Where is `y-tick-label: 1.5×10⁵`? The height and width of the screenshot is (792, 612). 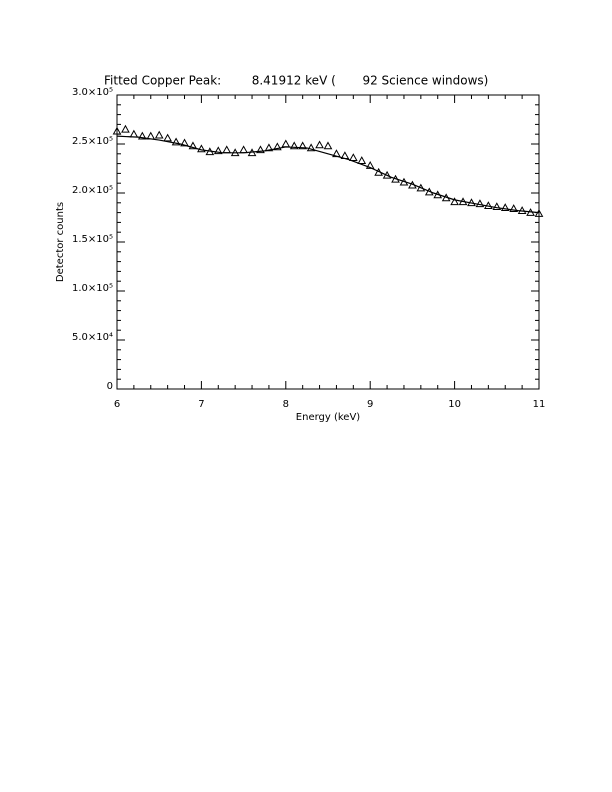
y-tick-label: 1.5×10⁵ is located at coordinates (92, 239).